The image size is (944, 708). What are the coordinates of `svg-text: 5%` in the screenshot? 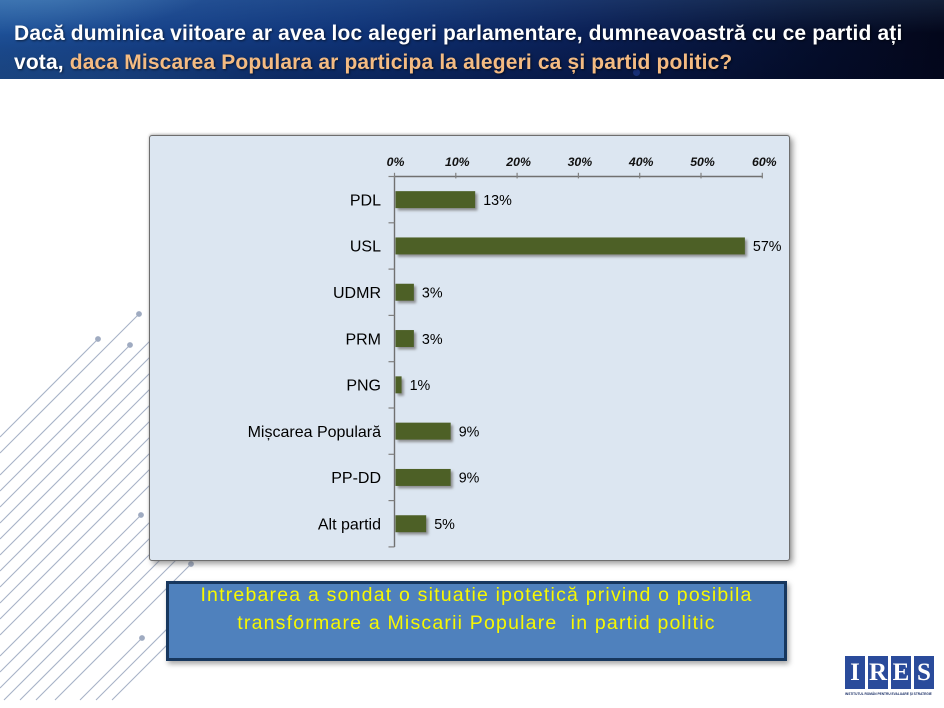 It's located at (444, 525).